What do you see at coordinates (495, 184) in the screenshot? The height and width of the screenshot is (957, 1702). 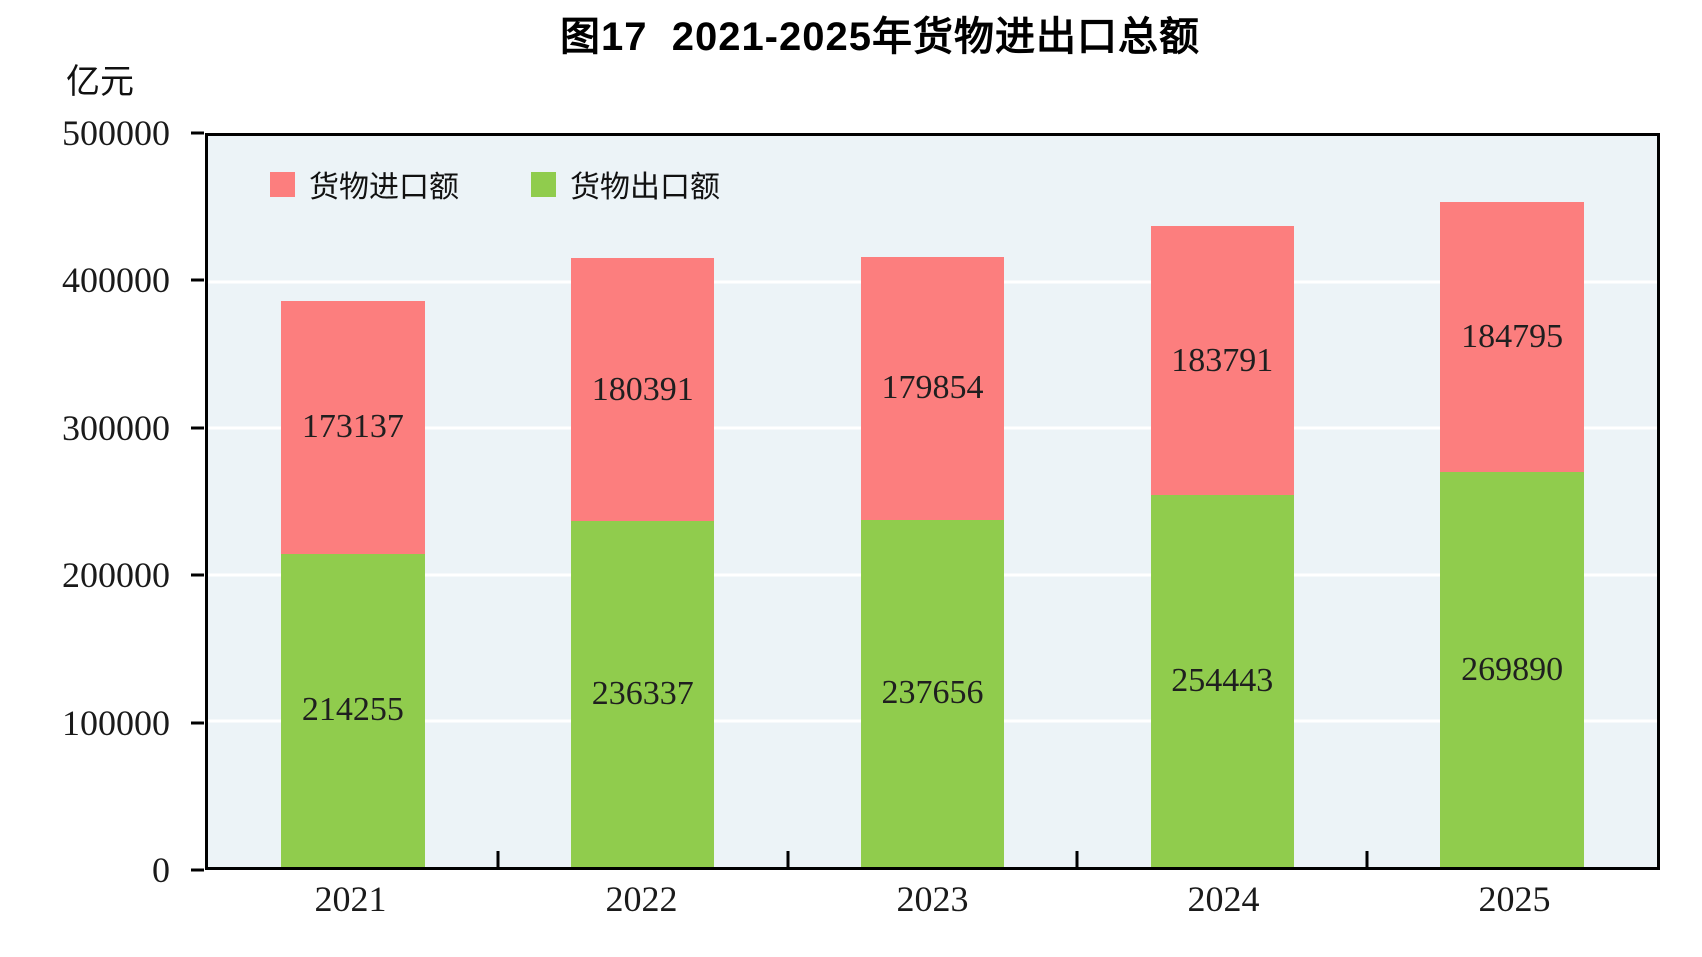 I see `legend: 货物进口额 货物出口额` at bounding box center [495, 184].